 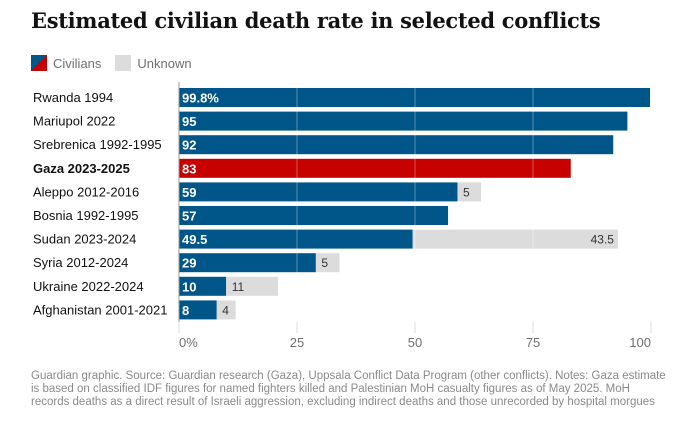 What do you see at coordinates (86, 215) in the screenshot?
I see `category-label: Bosnia 1992-1995` at bounding box center [86, 215].